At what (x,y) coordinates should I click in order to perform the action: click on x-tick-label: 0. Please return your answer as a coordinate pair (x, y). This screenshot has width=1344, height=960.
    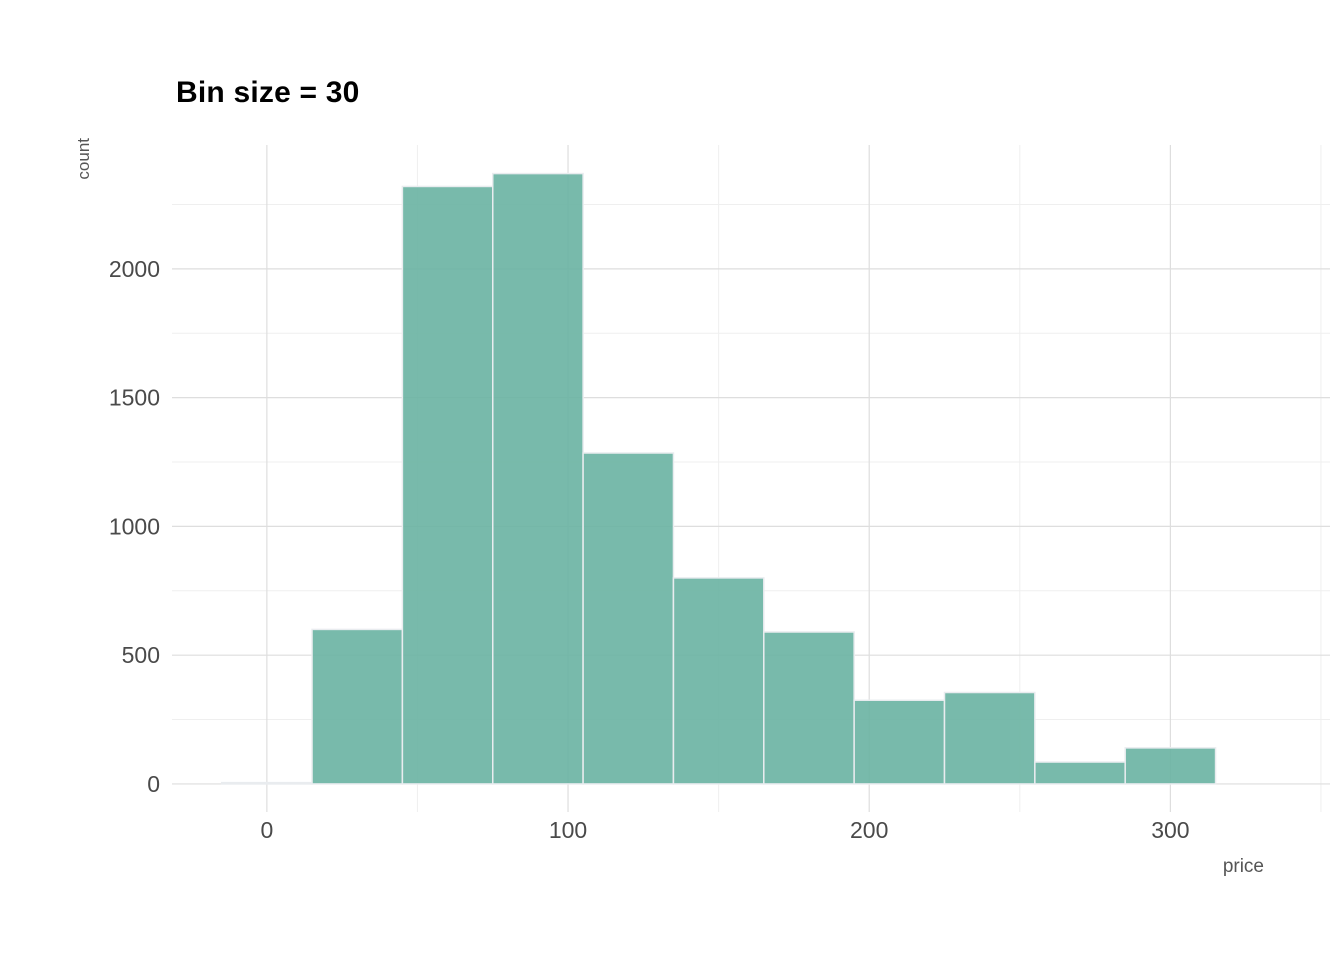
    Looking at the image, I should click on (266, 830).